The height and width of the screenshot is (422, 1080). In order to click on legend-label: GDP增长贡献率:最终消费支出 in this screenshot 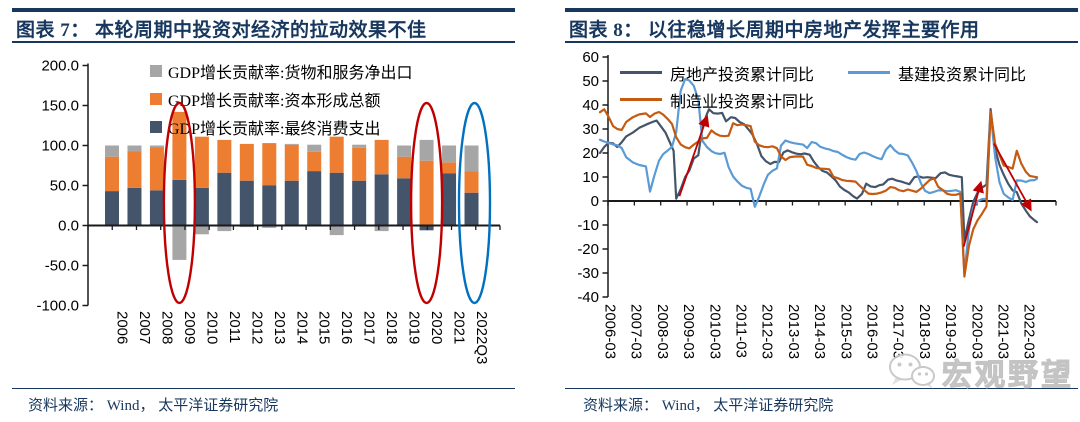, I will do `click(274, 129)`.